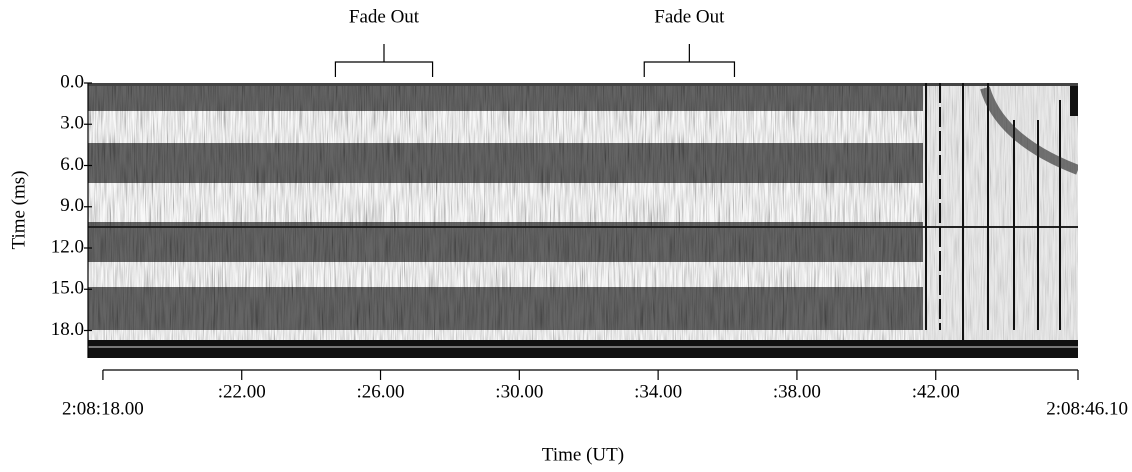 This screenshot has width=1132, height=472. I want to click on y-tick-label: 6.0, so click(72, 164).